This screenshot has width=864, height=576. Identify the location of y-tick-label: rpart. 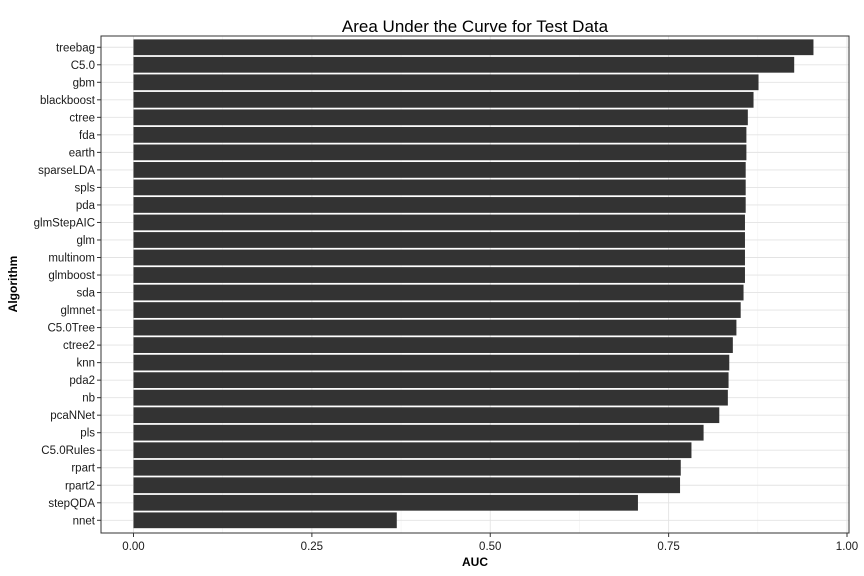
(83, 469).